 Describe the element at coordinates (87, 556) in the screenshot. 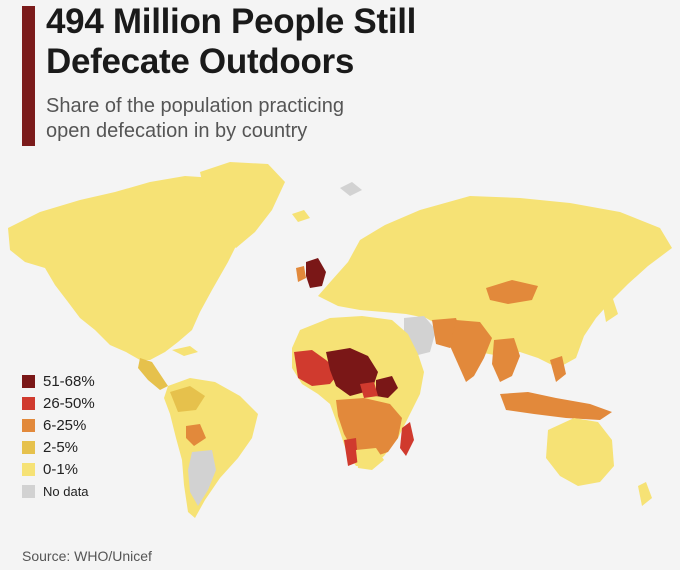

I see `source-note: Source: WHO/Unicef` at that location.